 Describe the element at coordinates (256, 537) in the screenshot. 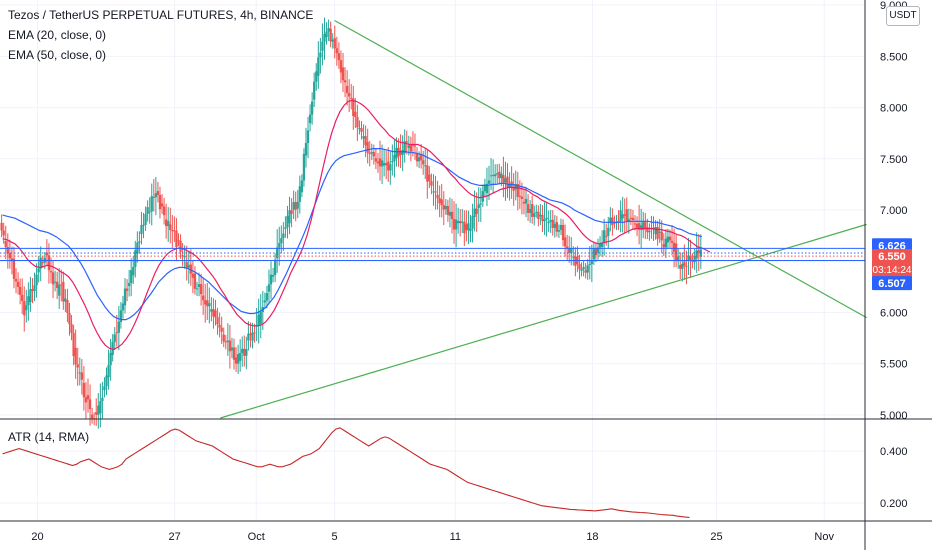

I see `x-tick-label: Oct` at that location.